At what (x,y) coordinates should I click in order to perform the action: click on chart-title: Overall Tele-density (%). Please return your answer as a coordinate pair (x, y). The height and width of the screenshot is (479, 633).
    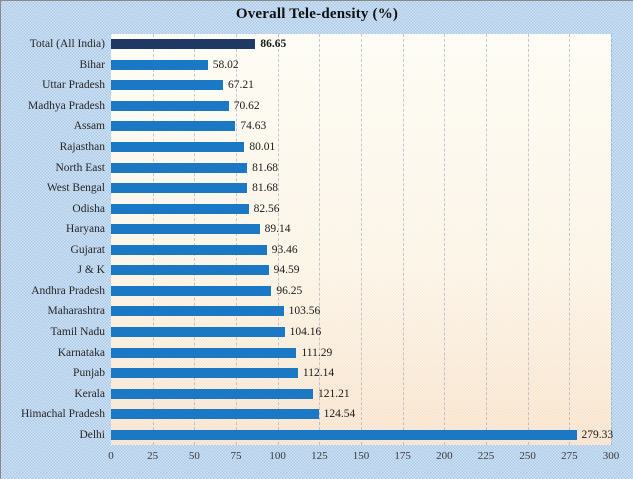
    Looking at the image, I should click on (317, 14).